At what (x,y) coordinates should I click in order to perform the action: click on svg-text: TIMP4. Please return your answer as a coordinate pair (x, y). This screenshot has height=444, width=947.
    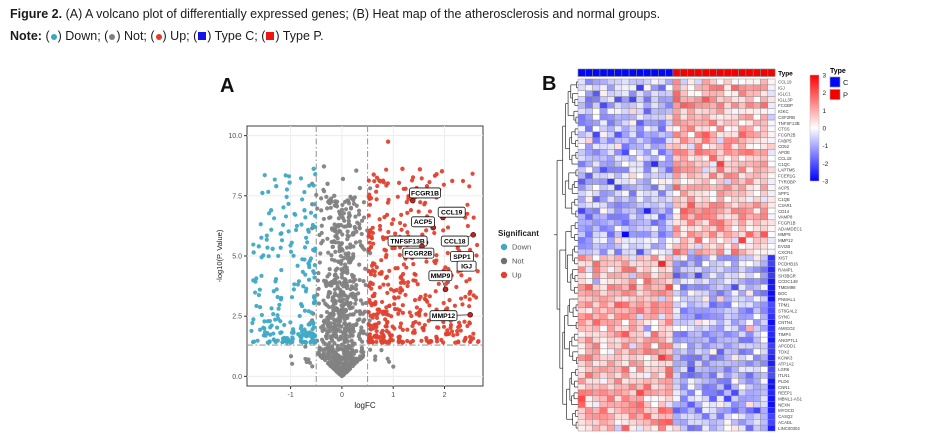
    Looking at the image, I should click on (784, 334).